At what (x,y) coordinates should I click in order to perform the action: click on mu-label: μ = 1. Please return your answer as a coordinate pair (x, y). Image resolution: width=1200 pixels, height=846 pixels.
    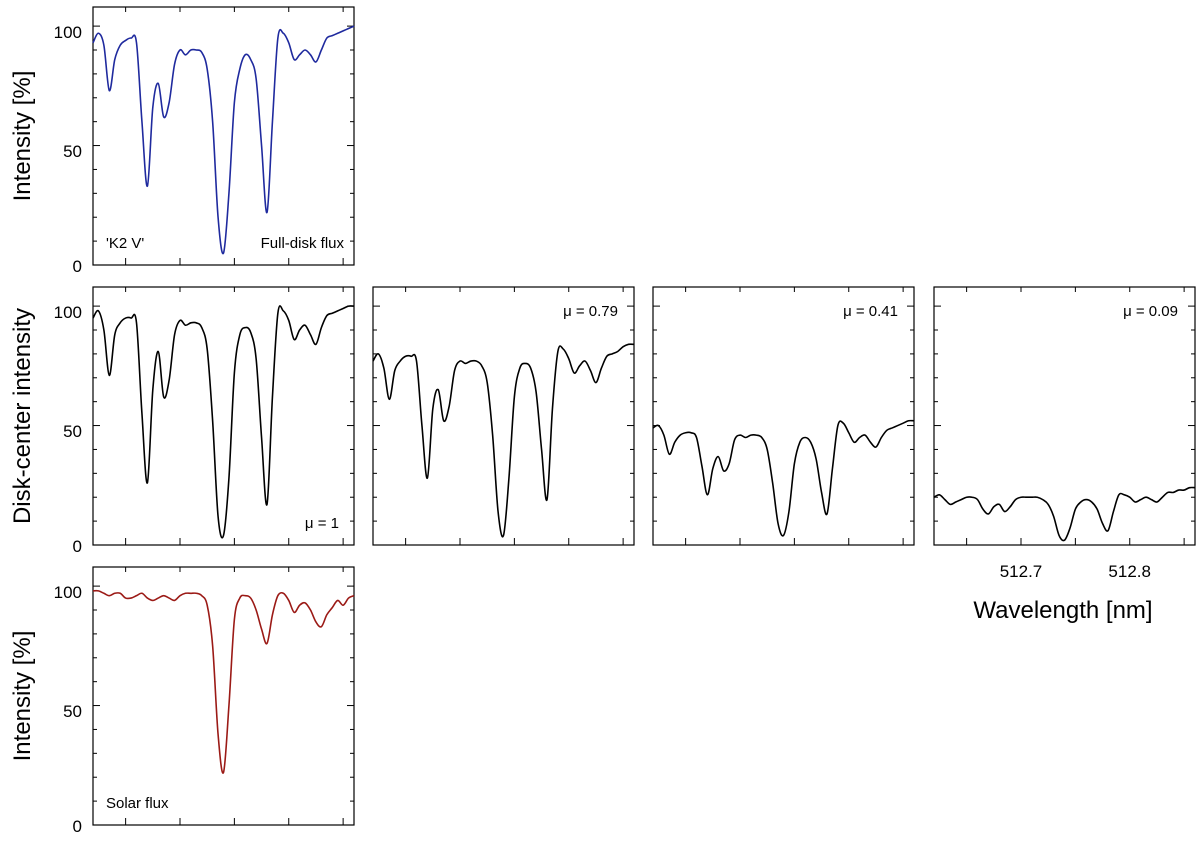
    Looking at the image, I should click on (322, 523).